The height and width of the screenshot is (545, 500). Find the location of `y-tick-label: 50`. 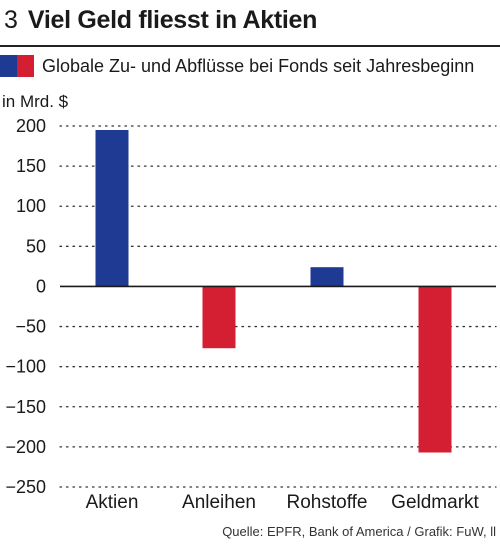

y-tick-label: 50 is located at coordinates (36, 246).